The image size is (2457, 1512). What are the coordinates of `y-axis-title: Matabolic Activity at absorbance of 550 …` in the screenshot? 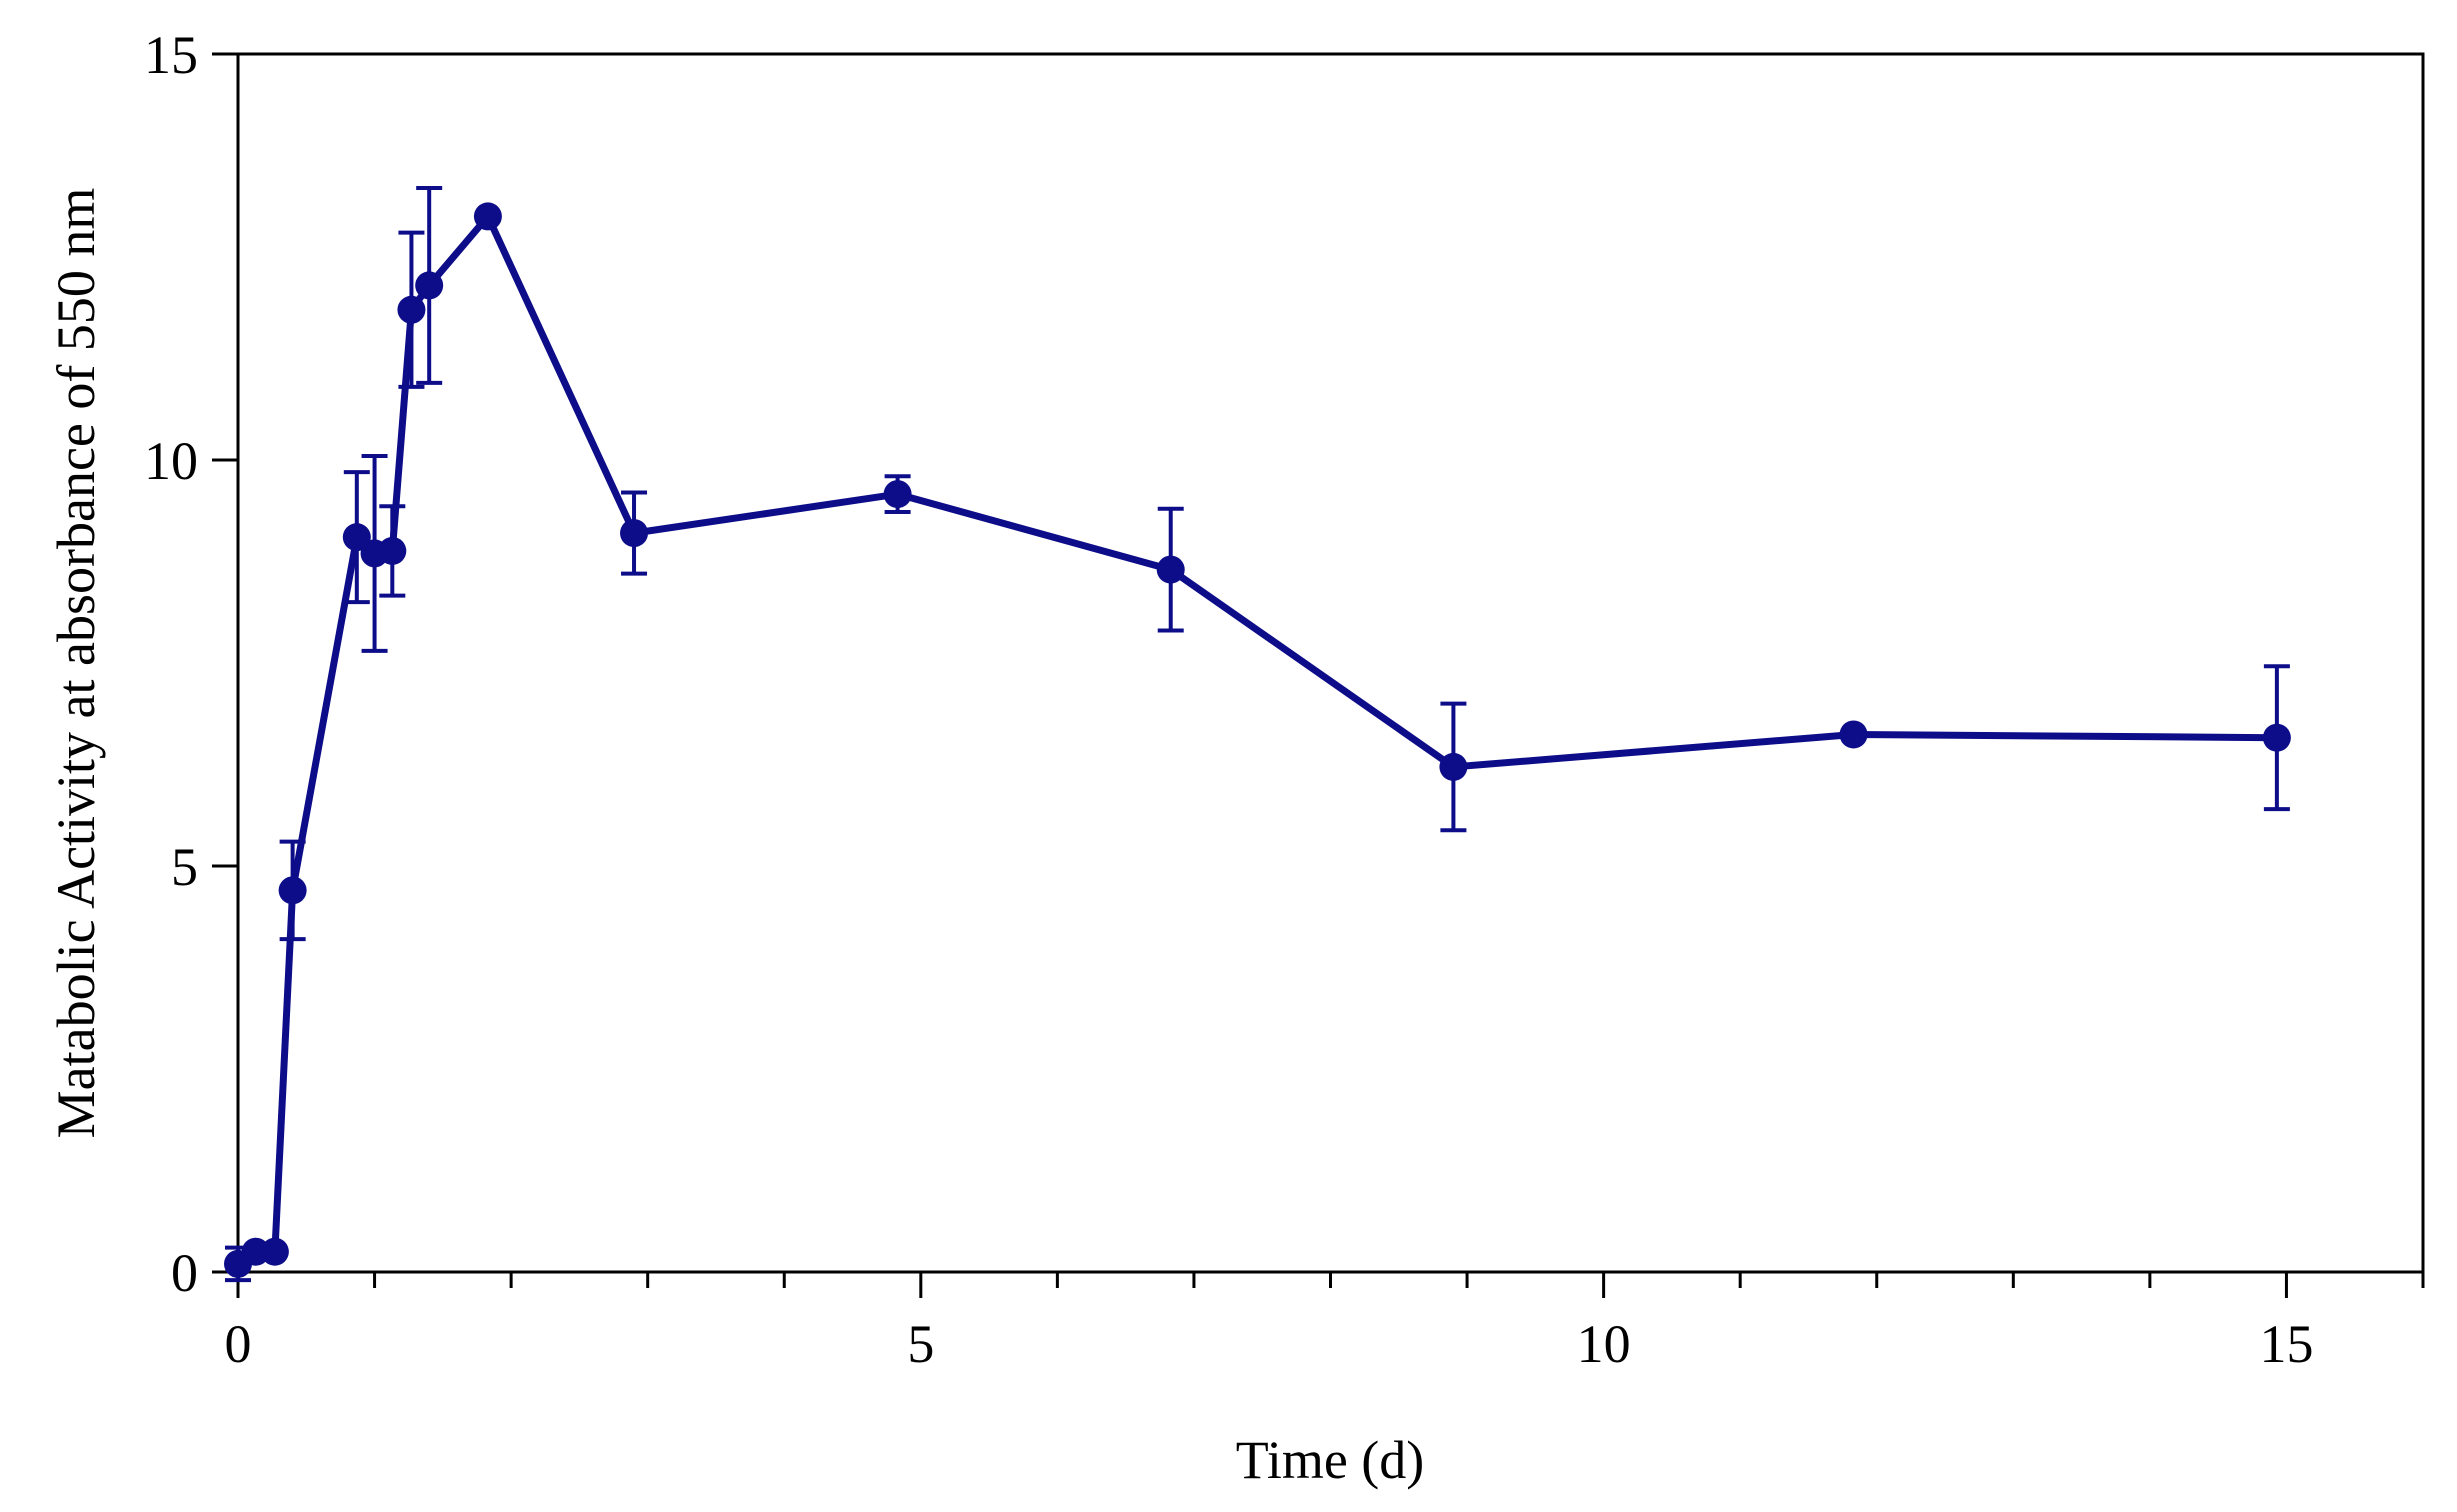 It's located at (76, 663).